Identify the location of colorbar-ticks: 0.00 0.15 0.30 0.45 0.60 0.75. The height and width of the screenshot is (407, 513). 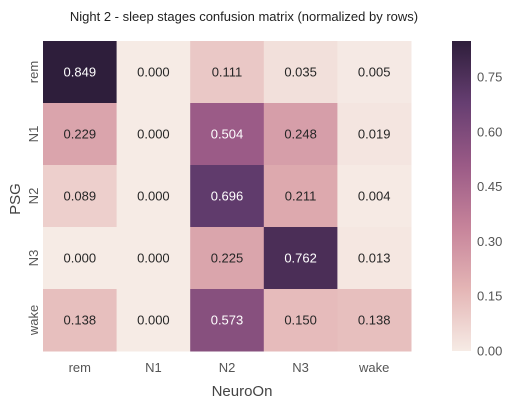
(489, 214).